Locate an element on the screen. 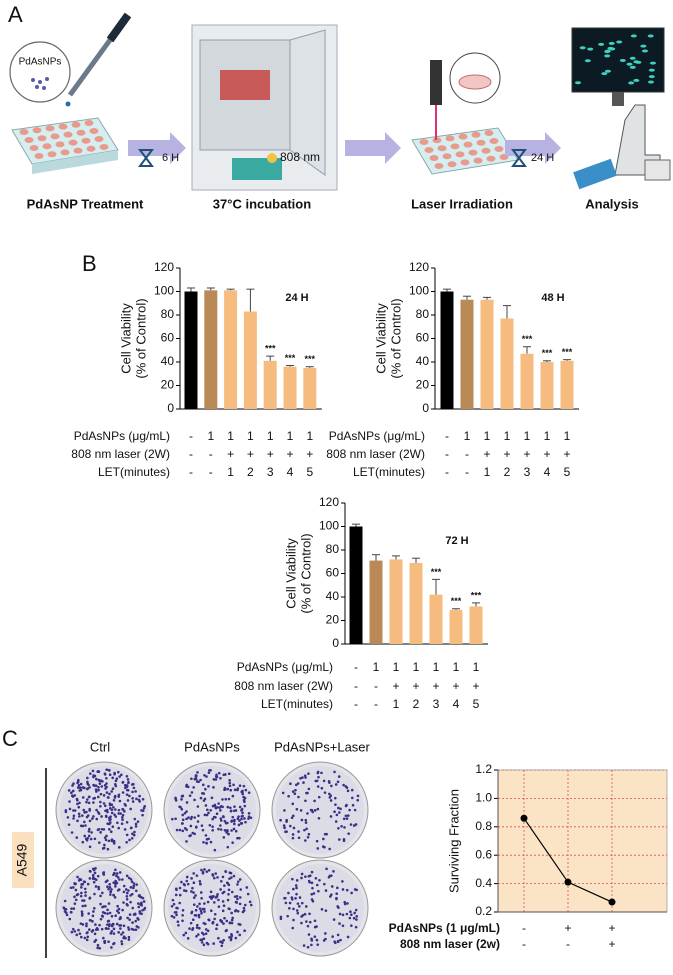 Image resolution: width=673 pixels, height=975 pixels. y-axis-label: Cell Viability is located at coordinates (380, 338).